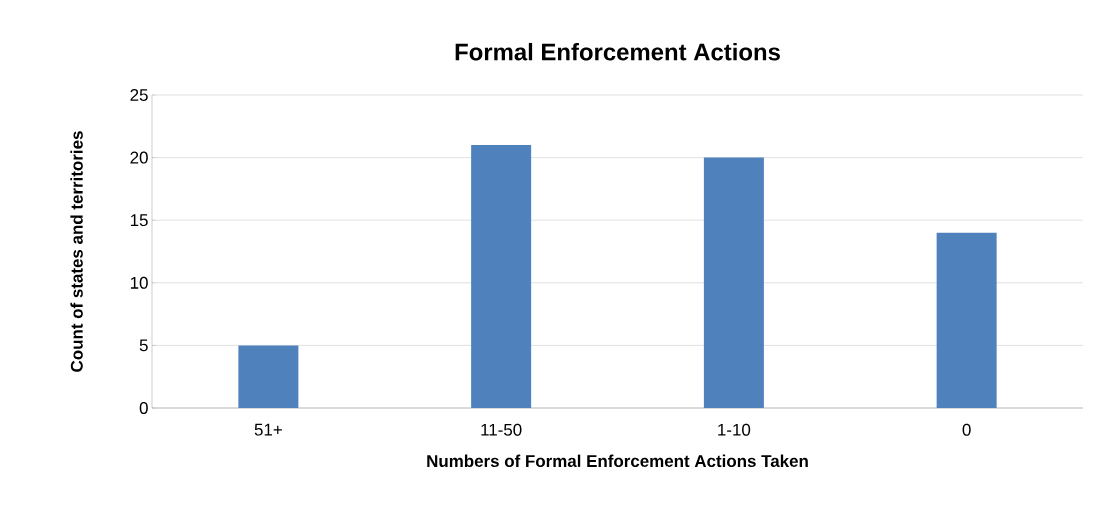 The height and width of the screenshot is (513, 1107). Describe the element at coordinates (143, 345) in the screenshot. I see `y-tick-label: 5` at that location.